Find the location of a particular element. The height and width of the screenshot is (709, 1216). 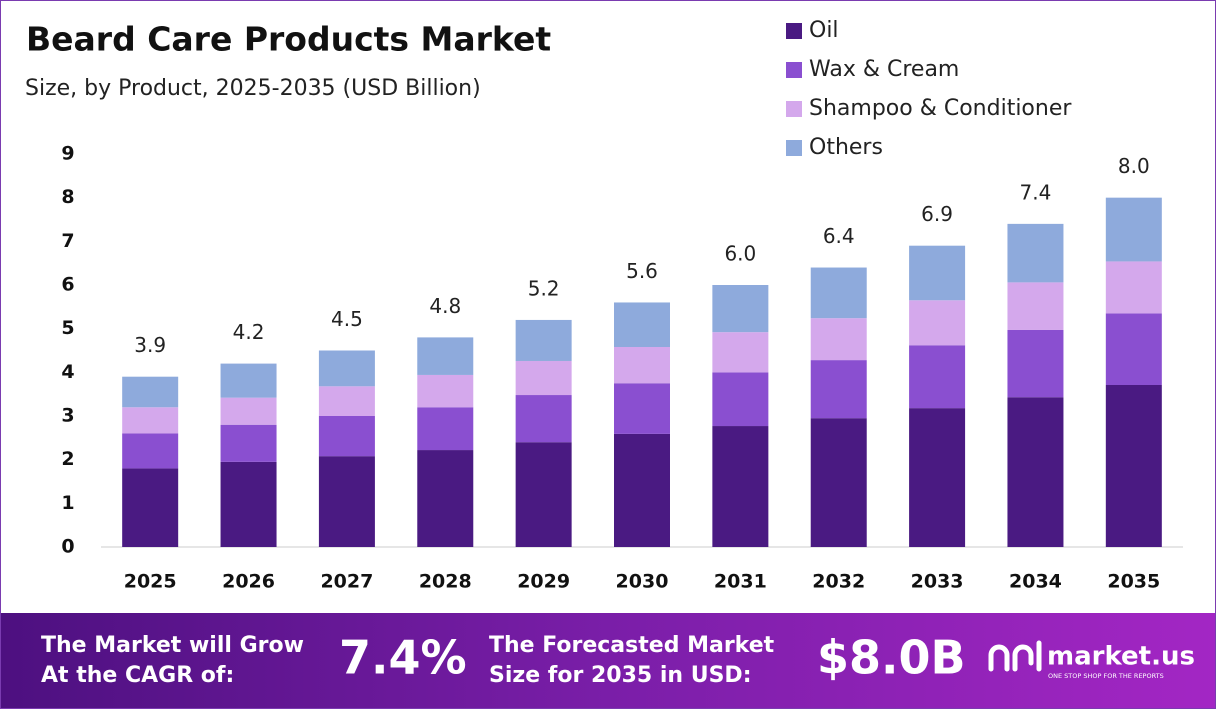

total-label: 7.4 is located at coordinates (1036, 192).